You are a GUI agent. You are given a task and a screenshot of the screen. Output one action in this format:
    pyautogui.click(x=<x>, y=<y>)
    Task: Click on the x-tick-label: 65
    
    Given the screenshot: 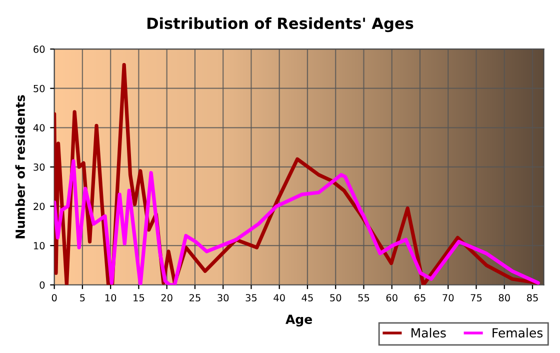 What is the action you would take?
    pyautogui.click(x=420, y=298)
    